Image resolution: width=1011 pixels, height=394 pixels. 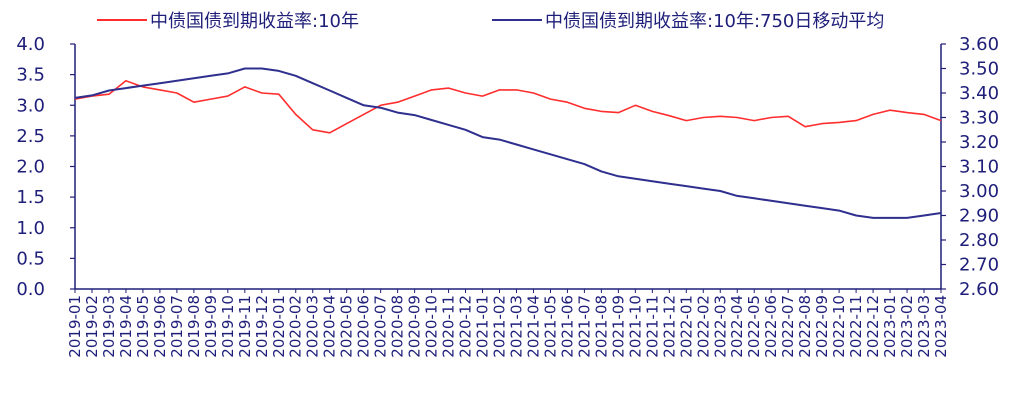 I want to click on x-tick-label: 2019-10, so click(x=228, y=326).